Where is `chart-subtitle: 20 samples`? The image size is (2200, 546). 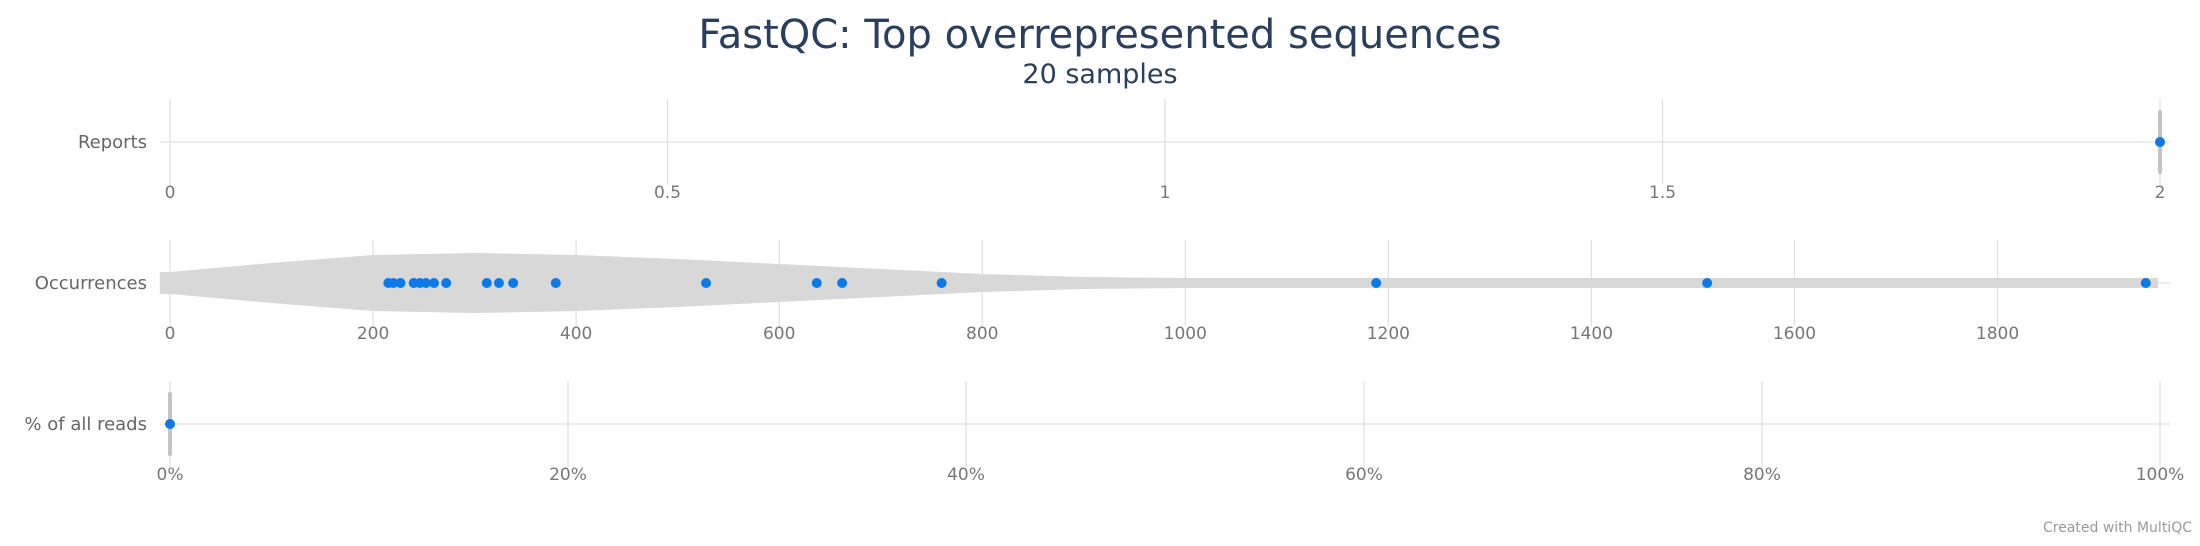 chart-subtitle: 20 samples is located at coordinates (1099, 74).